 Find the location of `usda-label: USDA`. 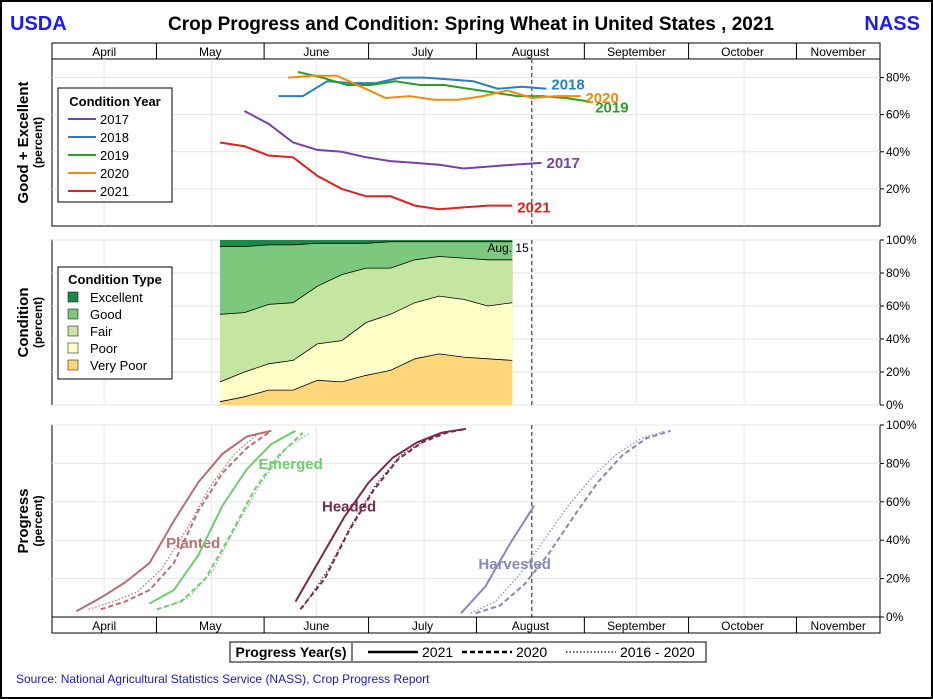

usda-label: USDA is located at coordinates (38, 24).